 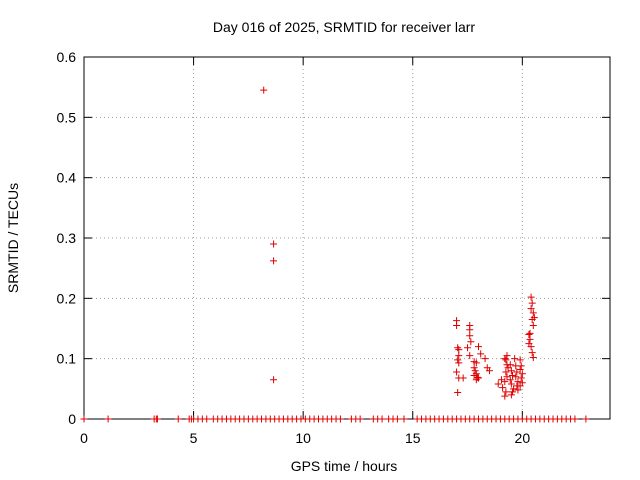 What do you see at coordinates (67, 57) in the screenshot?
I see `y-tick-label: 0.6` at bounding box center [67, 57].